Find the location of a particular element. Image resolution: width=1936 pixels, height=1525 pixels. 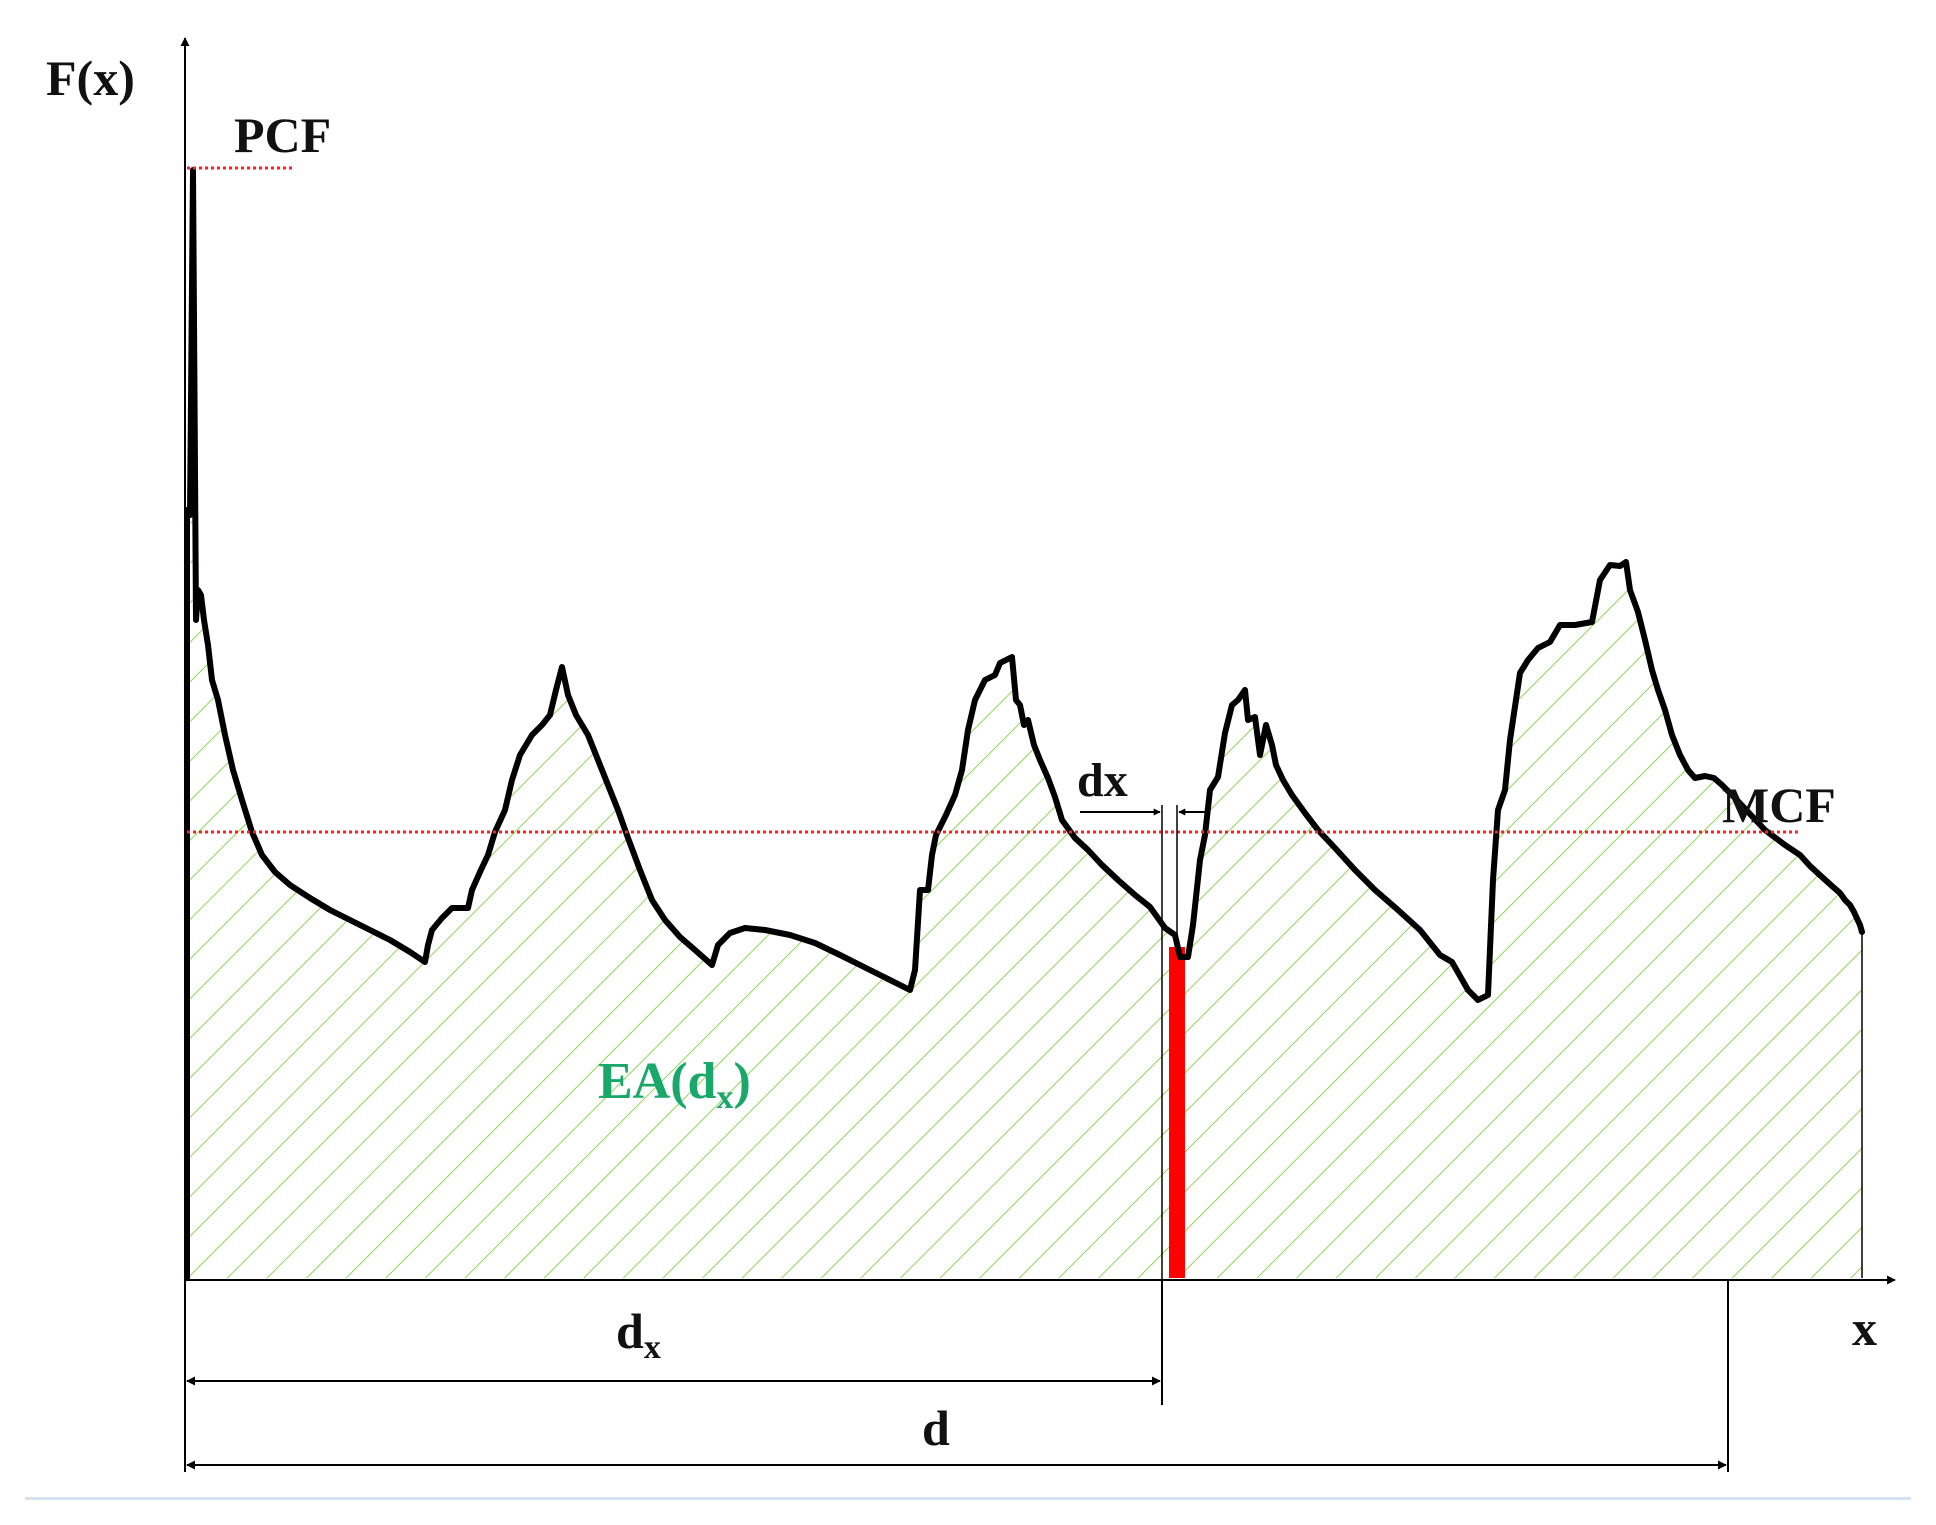

energy-absorption-label: EA(dx) is located at coordinates (674, 1084).